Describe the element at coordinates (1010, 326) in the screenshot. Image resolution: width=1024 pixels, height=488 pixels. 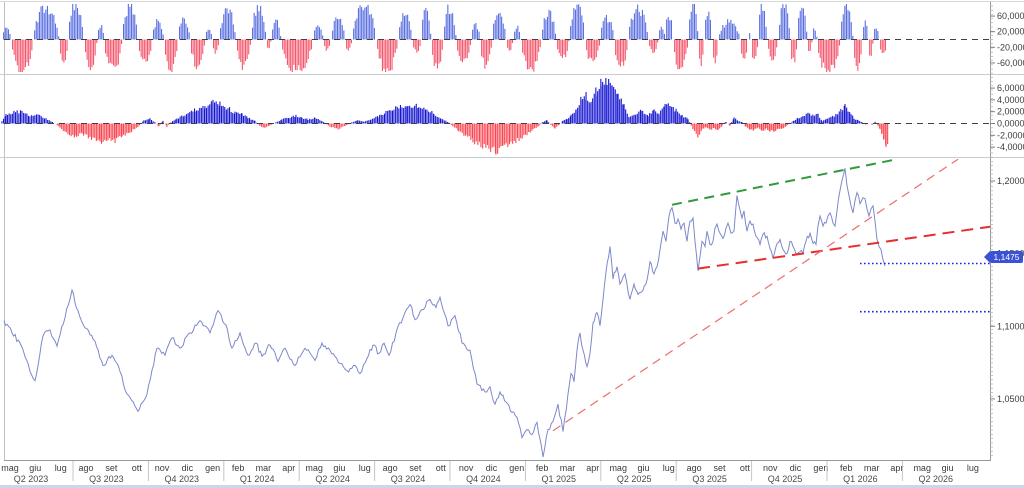
I see `price-y-axis-label: 1,1000` at that location.